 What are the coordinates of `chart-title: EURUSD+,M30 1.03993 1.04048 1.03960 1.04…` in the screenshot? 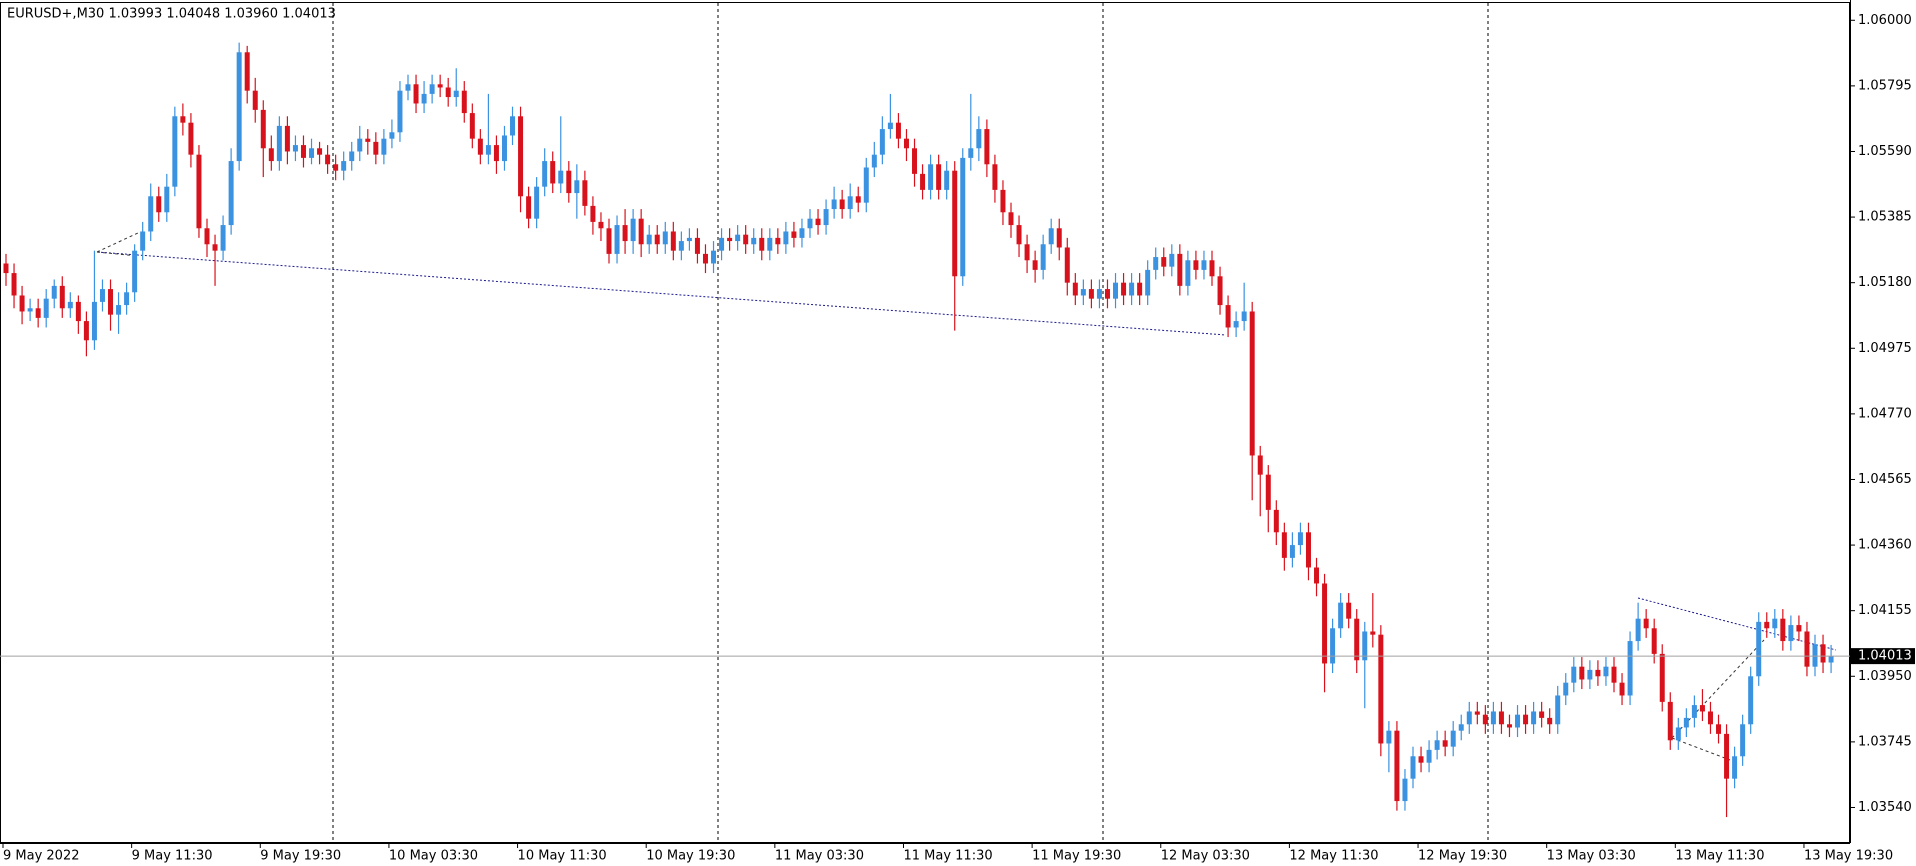 It's located at (171, 14).